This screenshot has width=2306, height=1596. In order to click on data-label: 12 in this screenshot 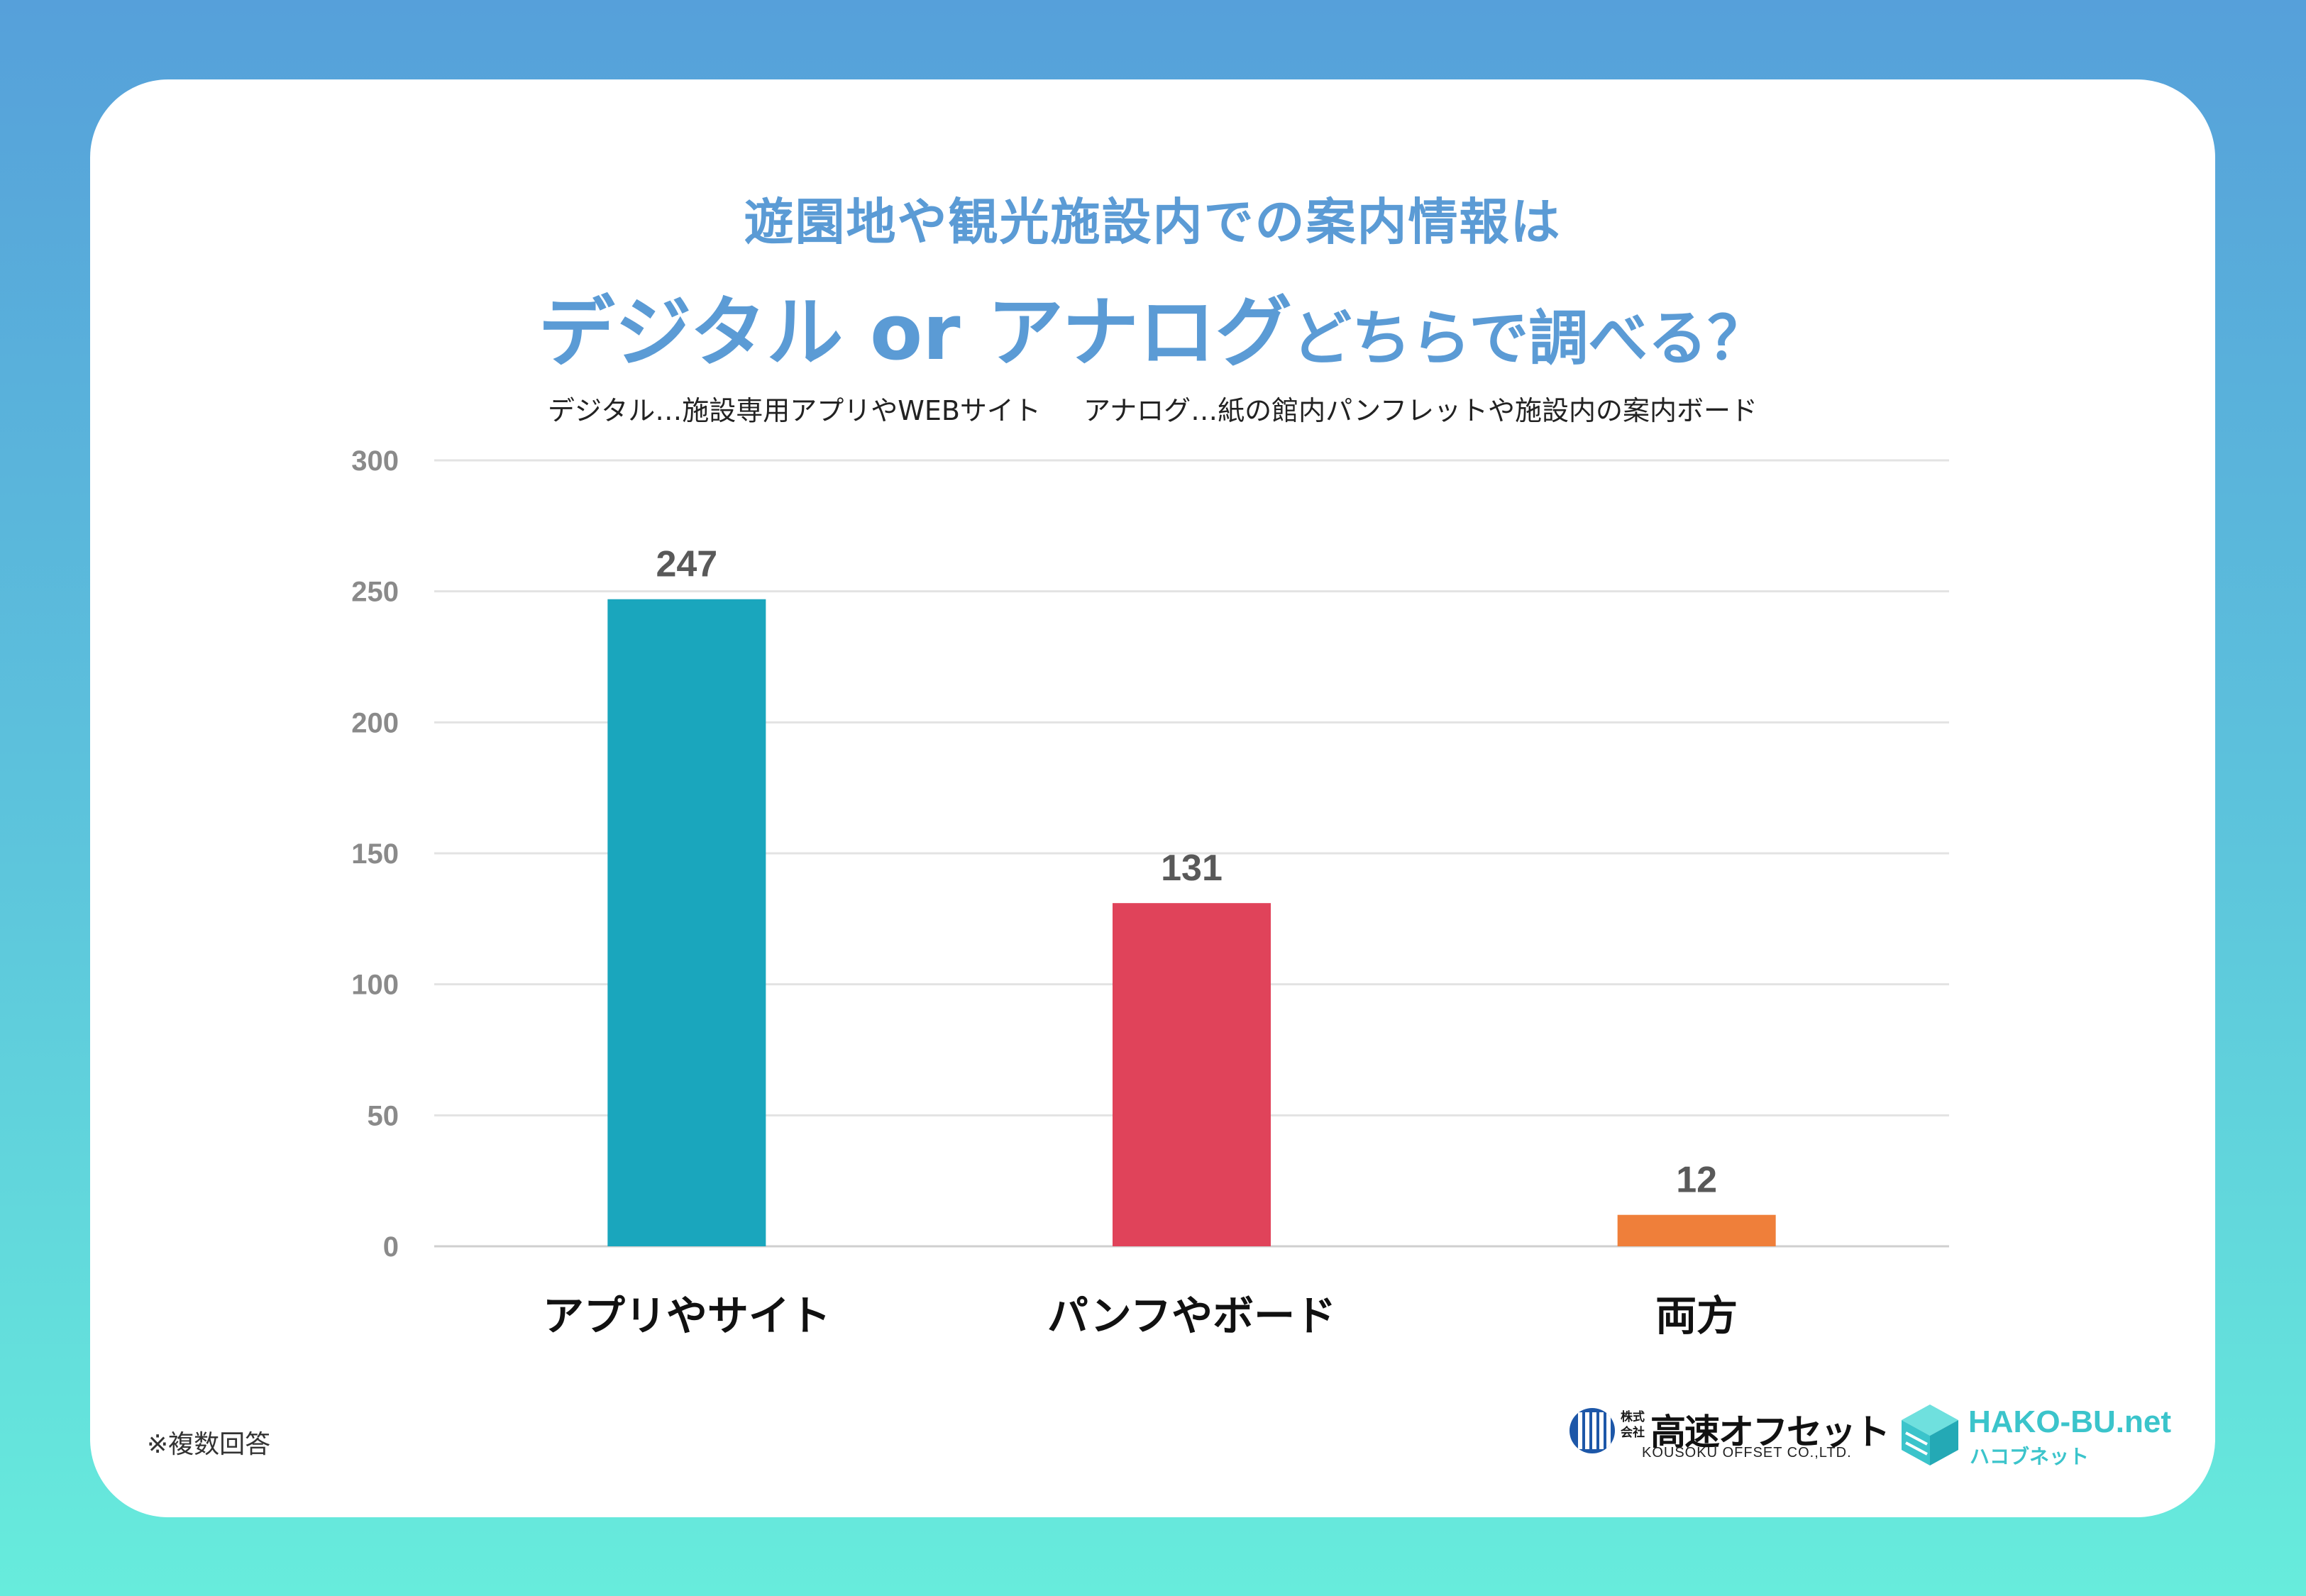, I will do `click(1696, 1180)`.